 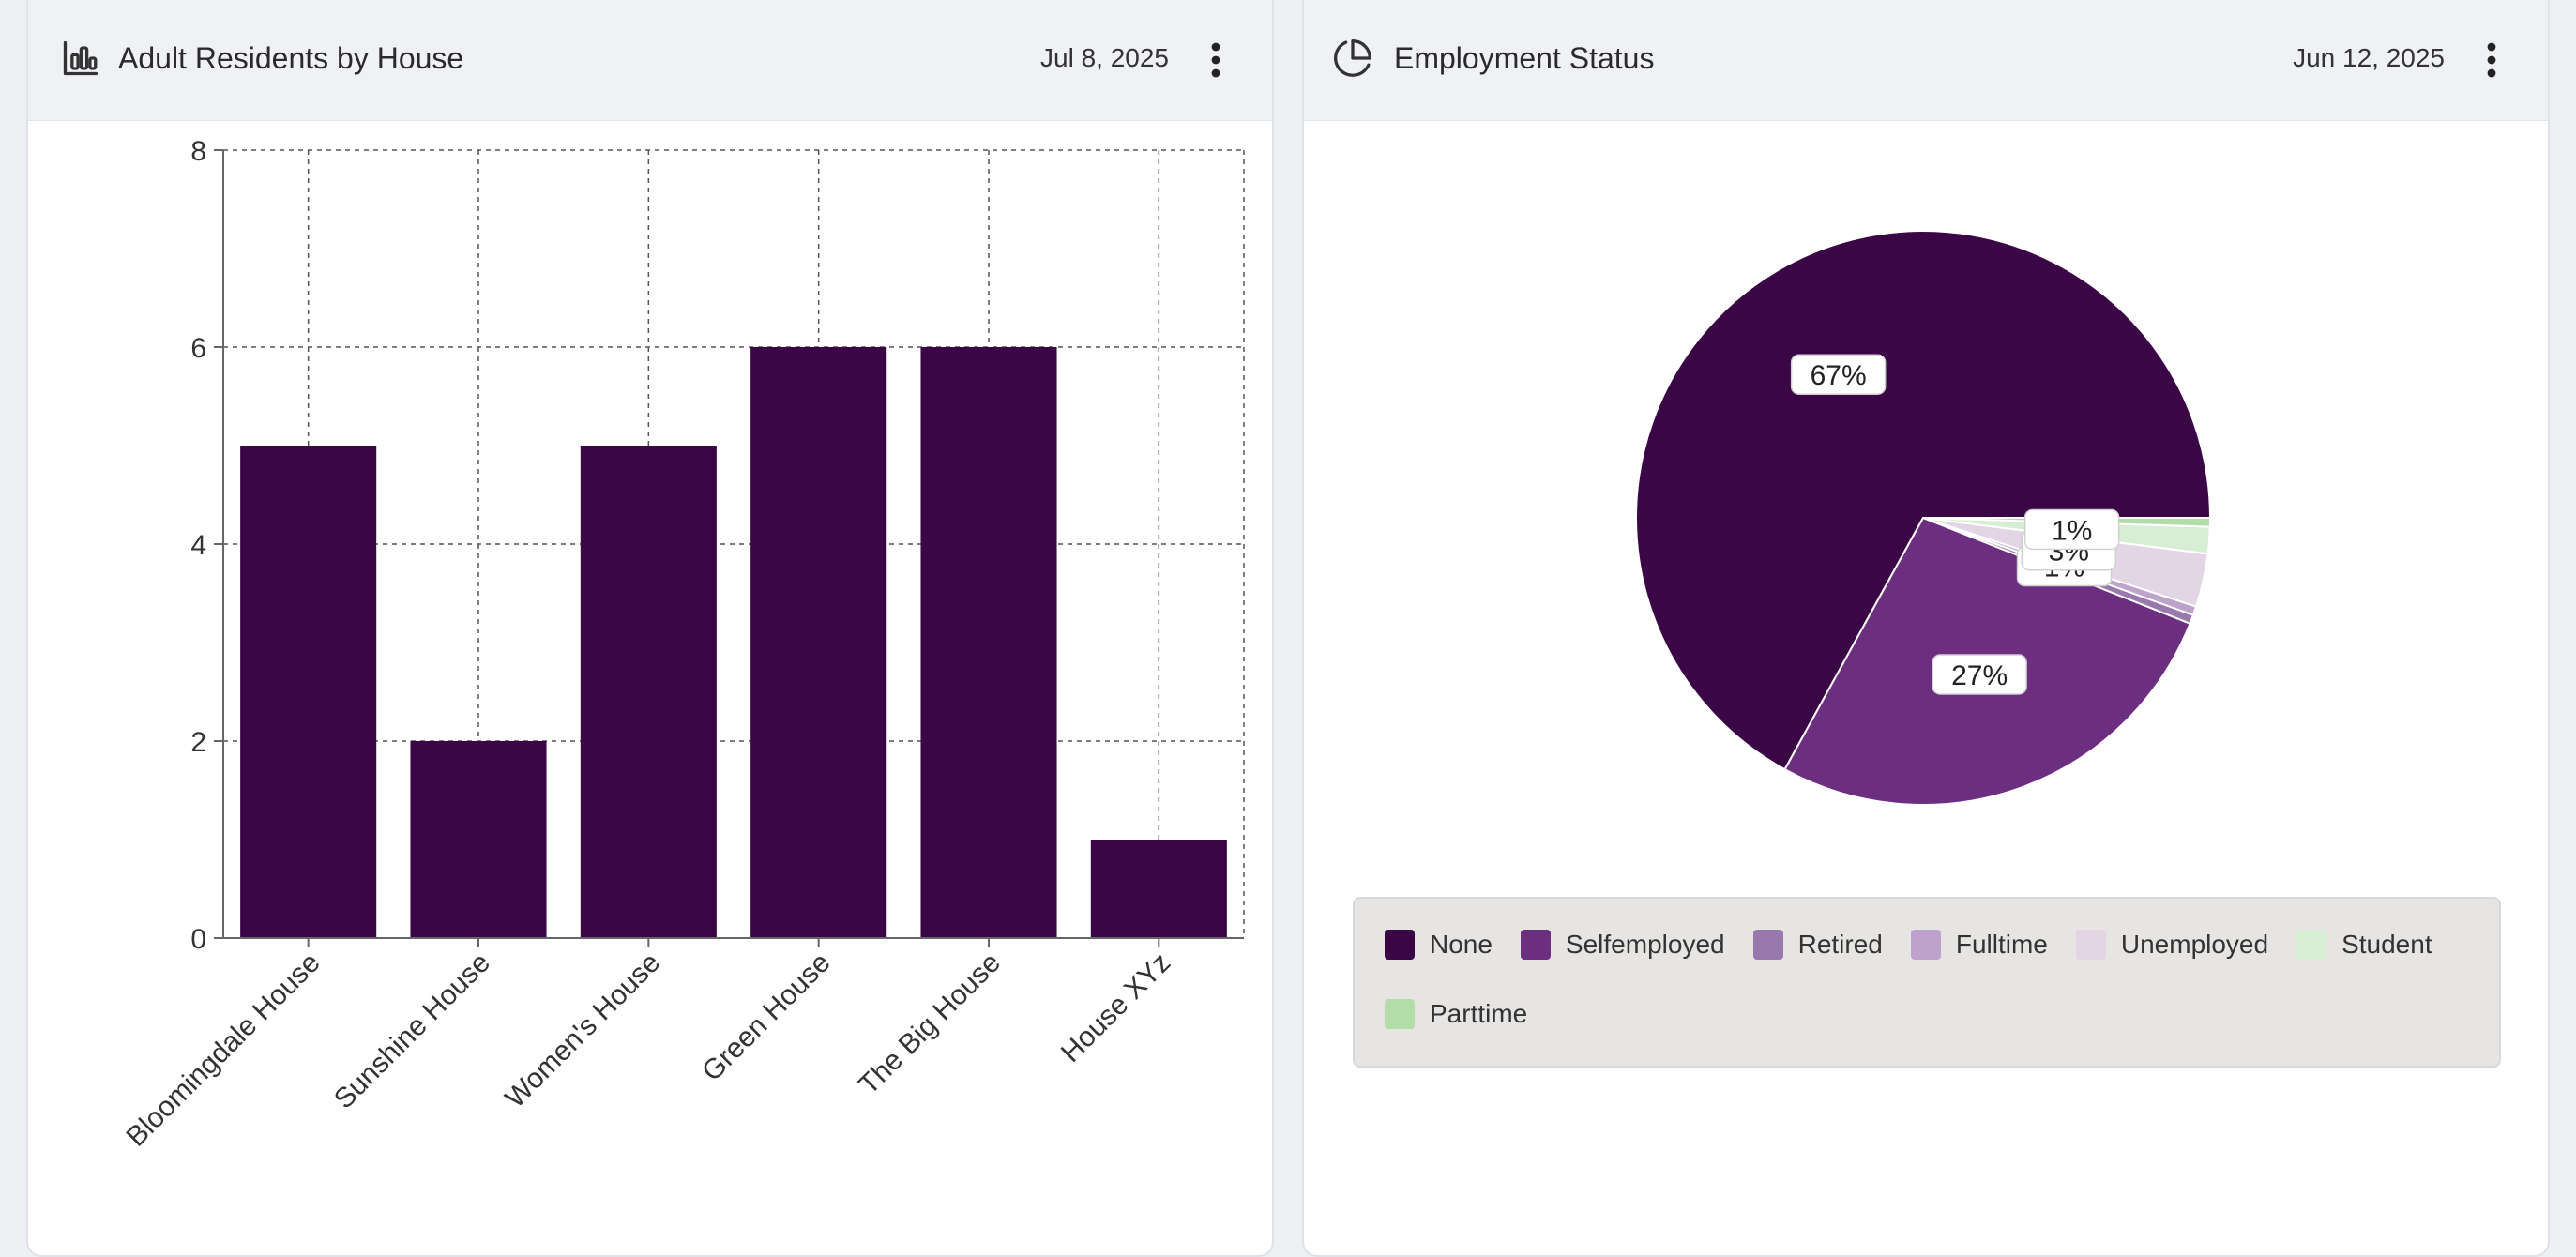 I want to click on legend-label: Parttime, so click(x=1479, y=1013).